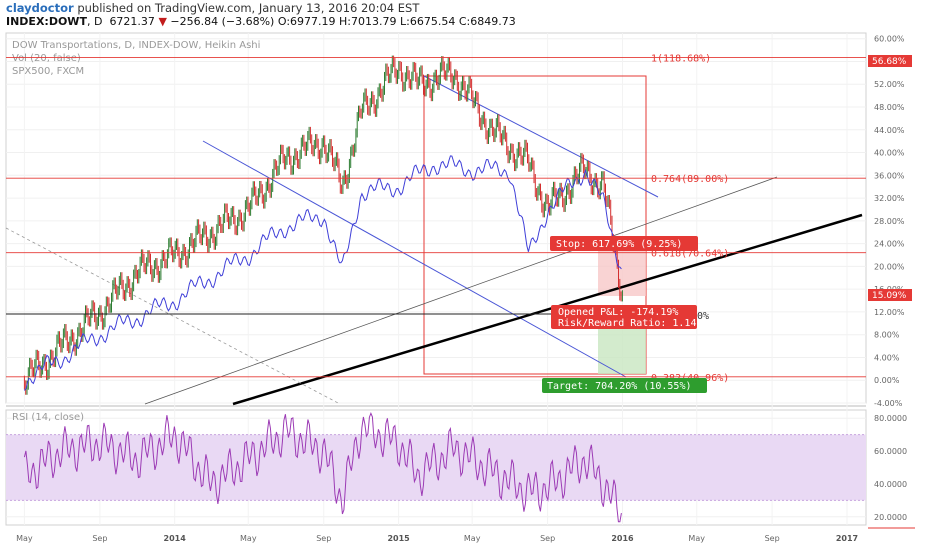  What do you see at coordinates (889, 221) in the screenshot?
I see `y-tick-label: 28.00%` at bounding box center [889, 221].